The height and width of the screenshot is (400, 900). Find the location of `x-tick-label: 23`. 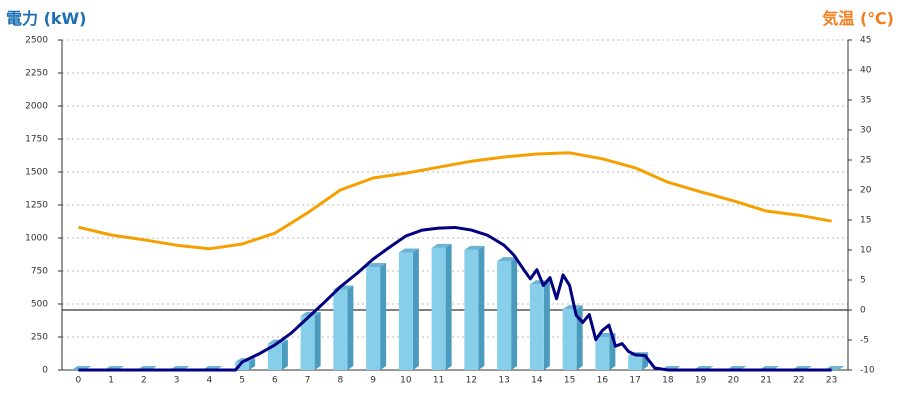

x-tick-label: 23 is located at coordinates (831, 381).